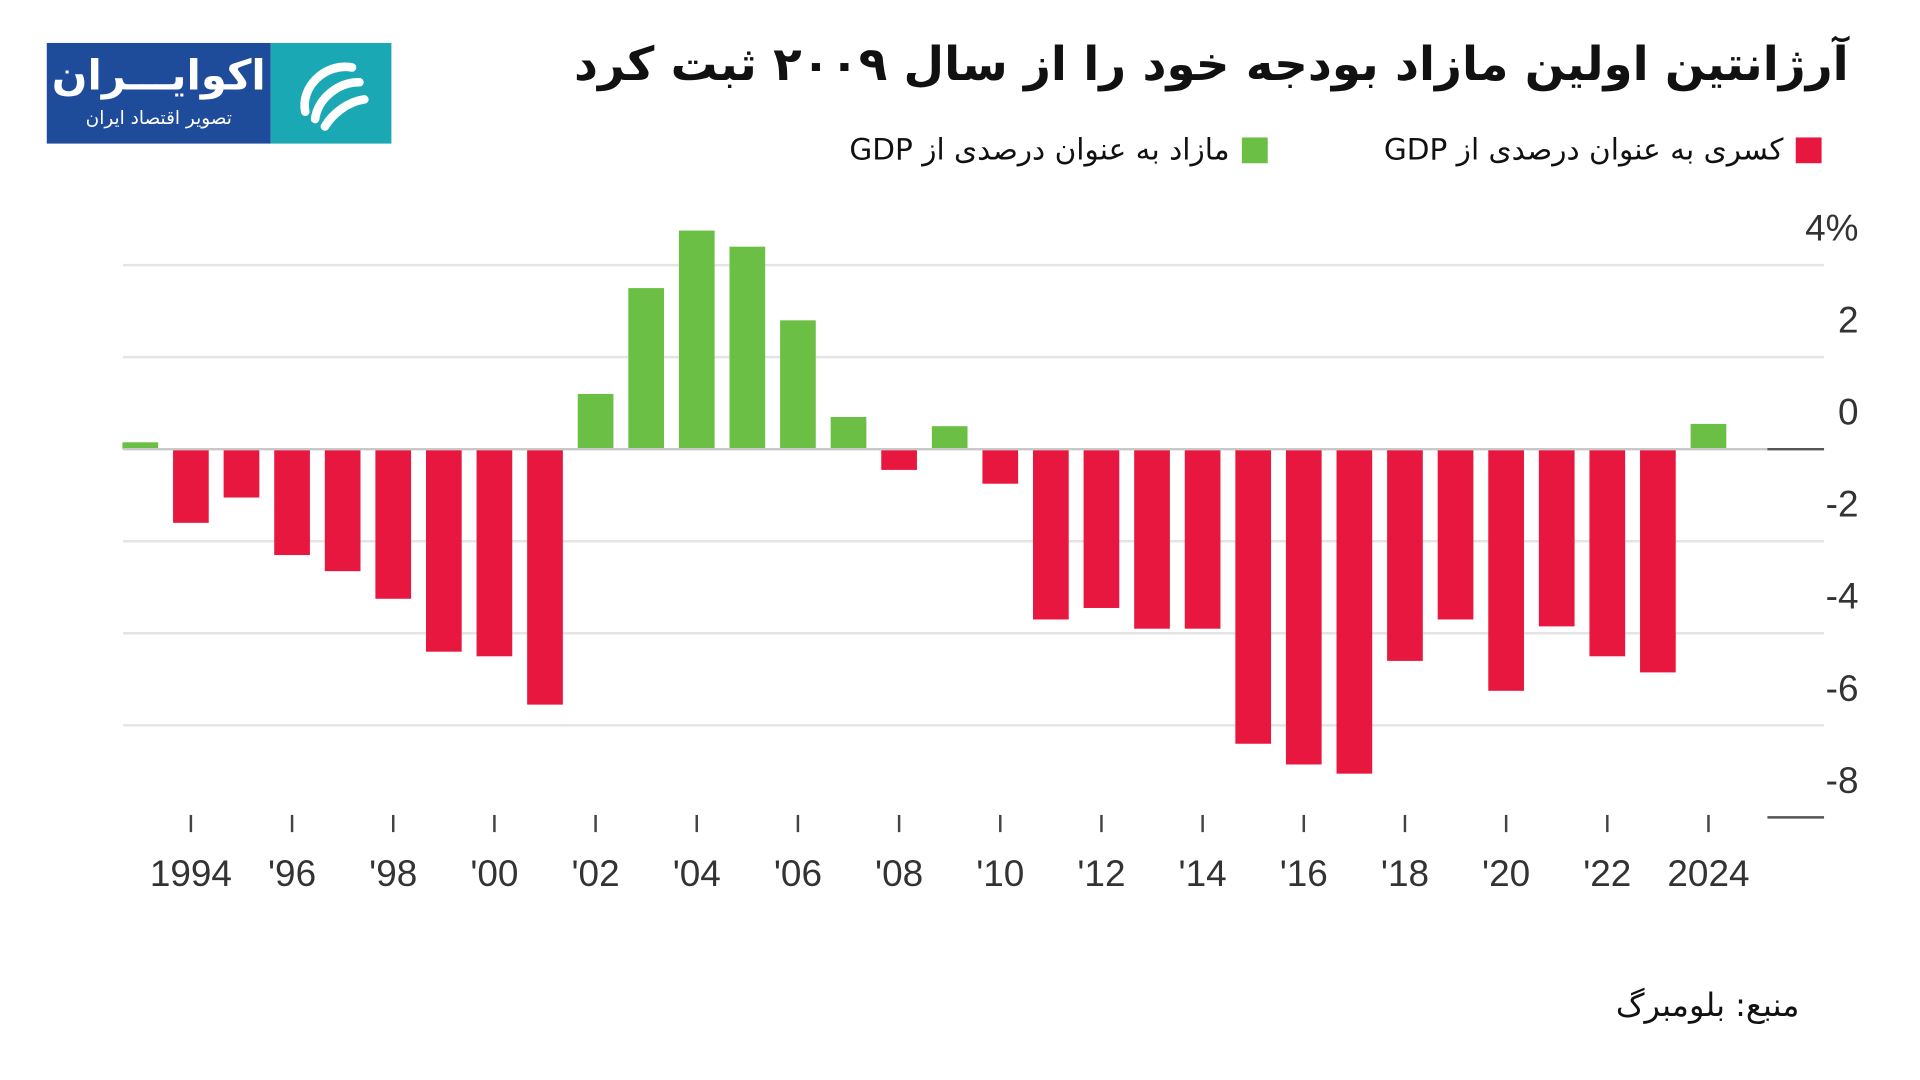 The width and height of the screenshot is (1920, 1080). What do you see at coordinates (595, 421) in the screenshot?
I see `bar-2002` at bounding box center [595, 421].